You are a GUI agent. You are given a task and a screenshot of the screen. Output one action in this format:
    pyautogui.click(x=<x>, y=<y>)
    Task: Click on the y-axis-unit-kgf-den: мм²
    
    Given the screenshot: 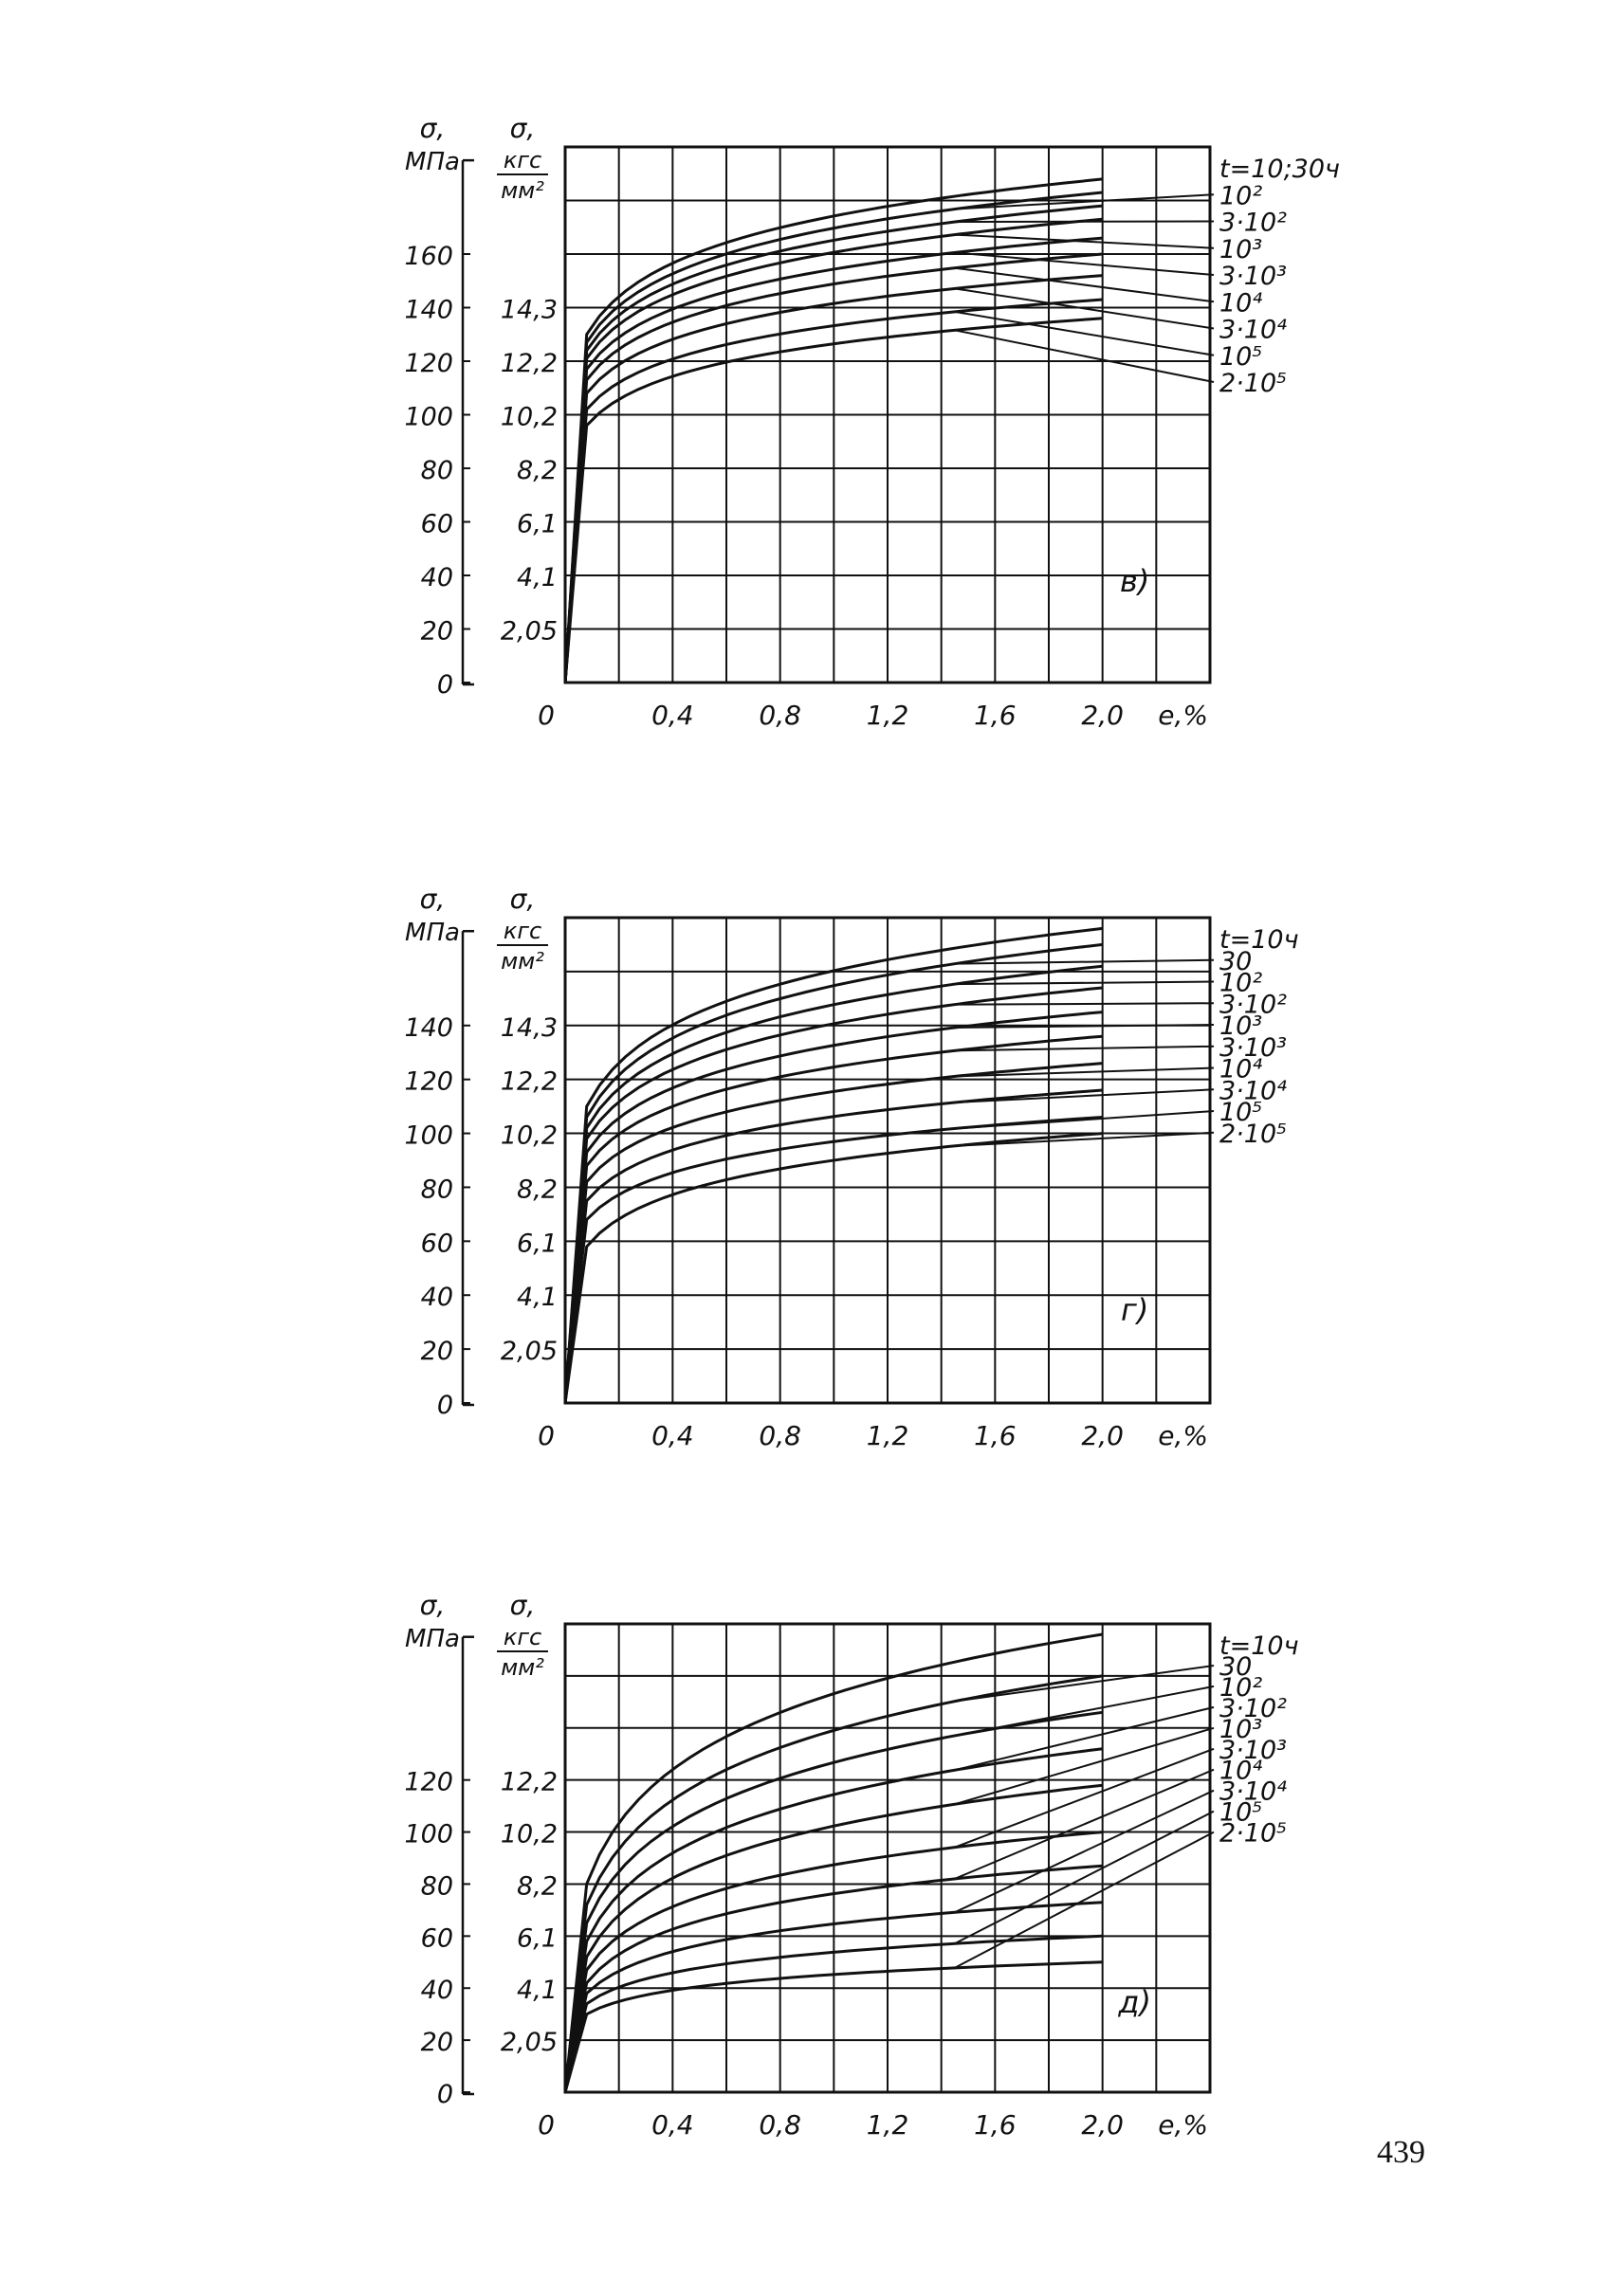 What is the action you would take?
    pyautogui.click(x=522, y=190)
    